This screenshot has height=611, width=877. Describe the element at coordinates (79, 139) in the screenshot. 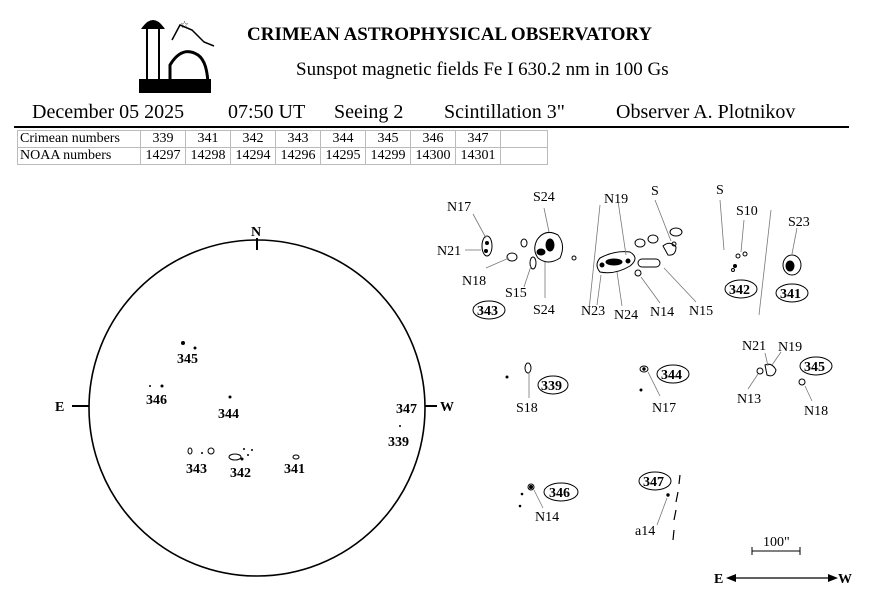

I see `row-label: Crimean numbers` at that location.